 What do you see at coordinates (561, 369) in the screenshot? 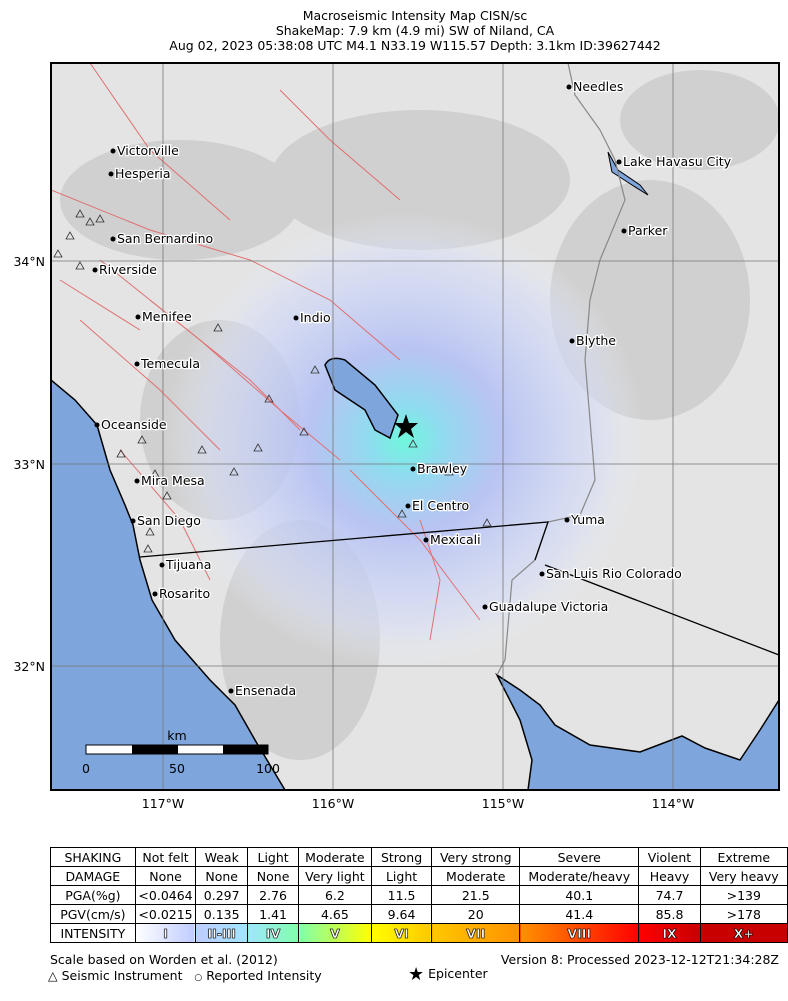
I see `colorado-river` at bounding box center [561, 369].